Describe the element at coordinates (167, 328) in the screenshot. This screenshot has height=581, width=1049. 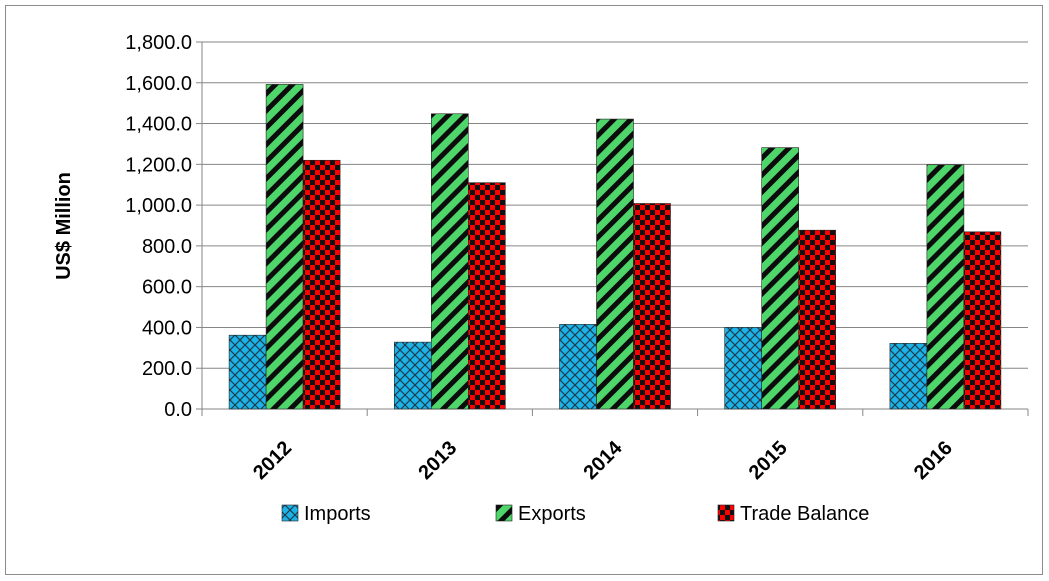
I see `y-tick-label: 400.0` at that location.